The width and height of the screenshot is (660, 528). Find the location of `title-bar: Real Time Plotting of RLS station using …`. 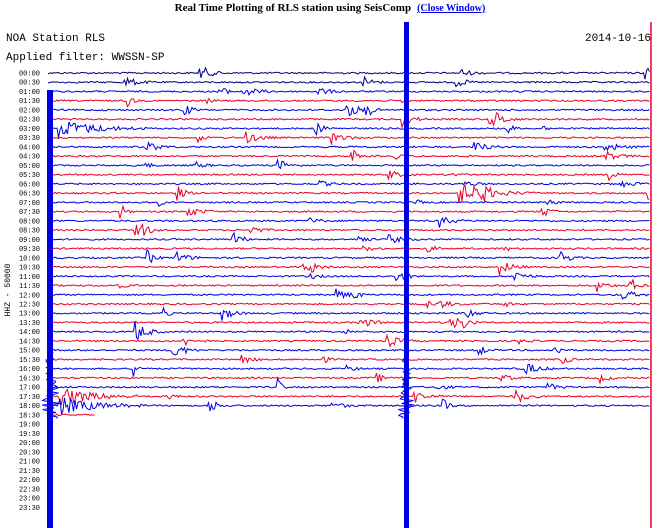

title-bar: Real Time Plotting of RLS station using … is located at coordinates (330, 8).